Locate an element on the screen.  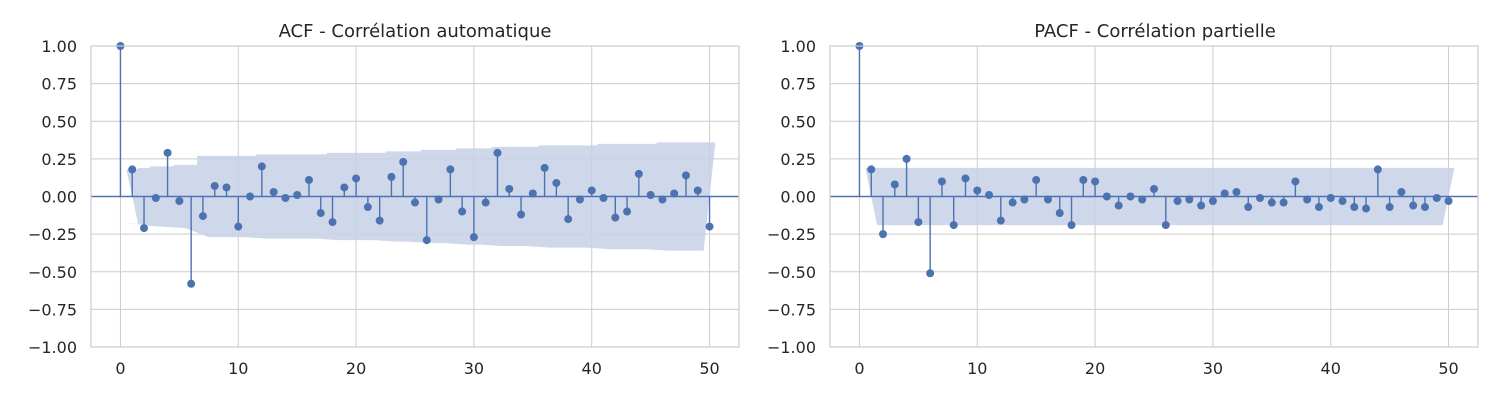
pacf-xtick-label: 50 is located at coordinates (1448, 368).